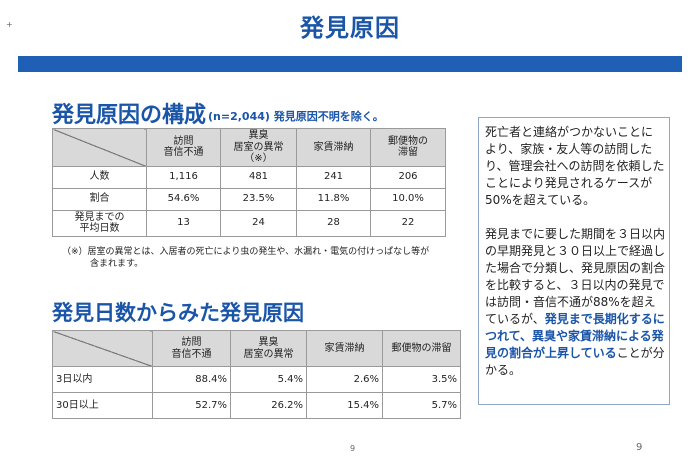 This screenshot has width=700, height=466. Describe the element at coordinates (333, 199) in the screenshot. I see `table-cell: 11.8%` at that location.